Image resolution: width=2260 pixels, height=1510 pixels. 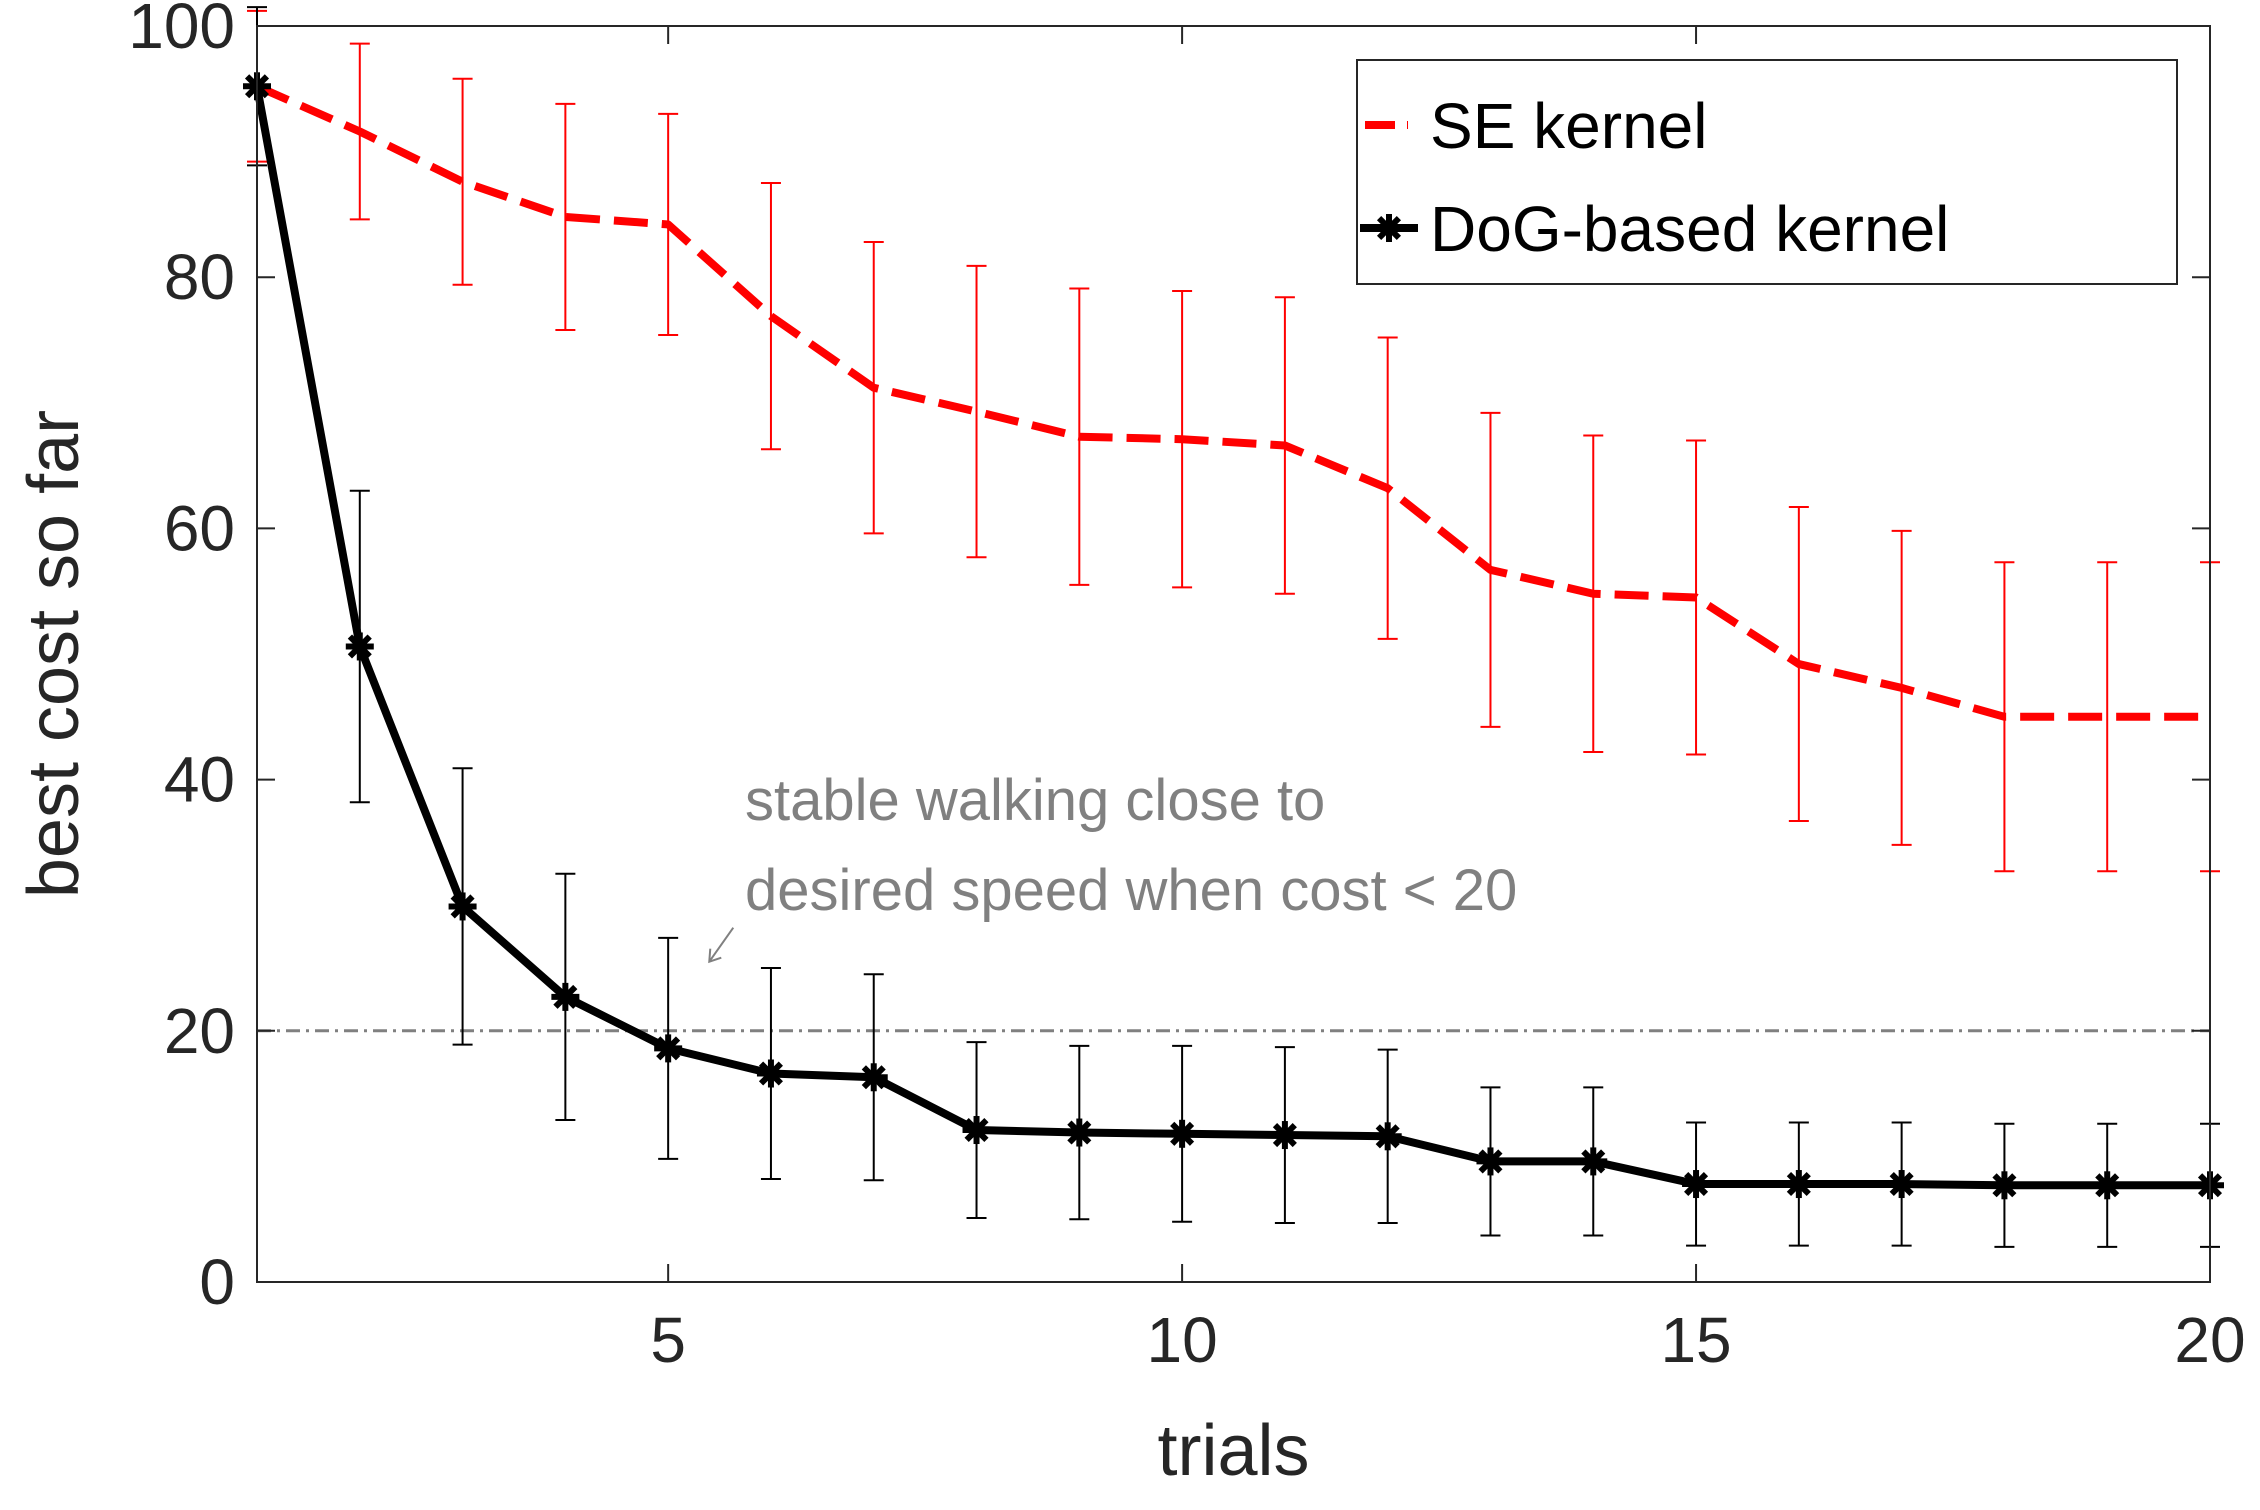 I want to click on x-tick-label: 15, so click(x=1695, y=1340).